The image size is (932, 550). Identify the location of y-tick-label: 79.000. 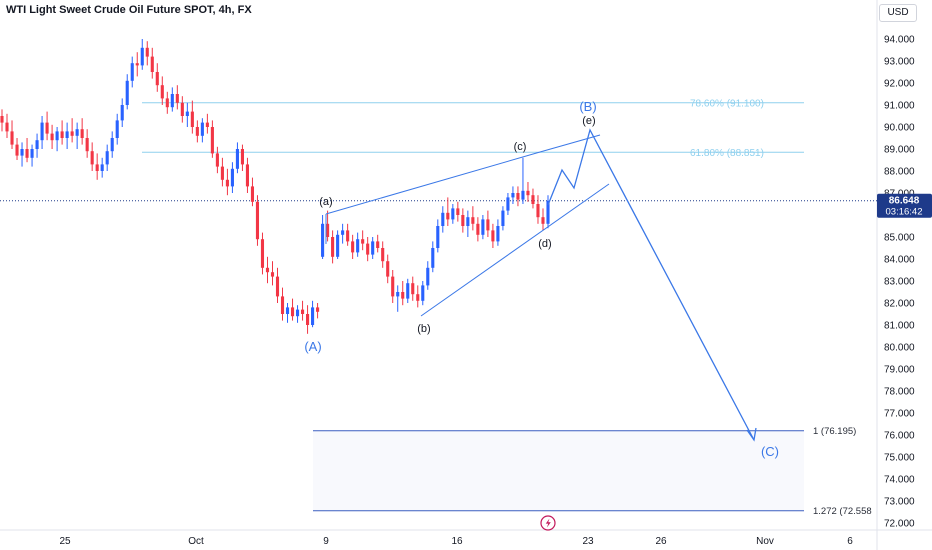
(899, 370).